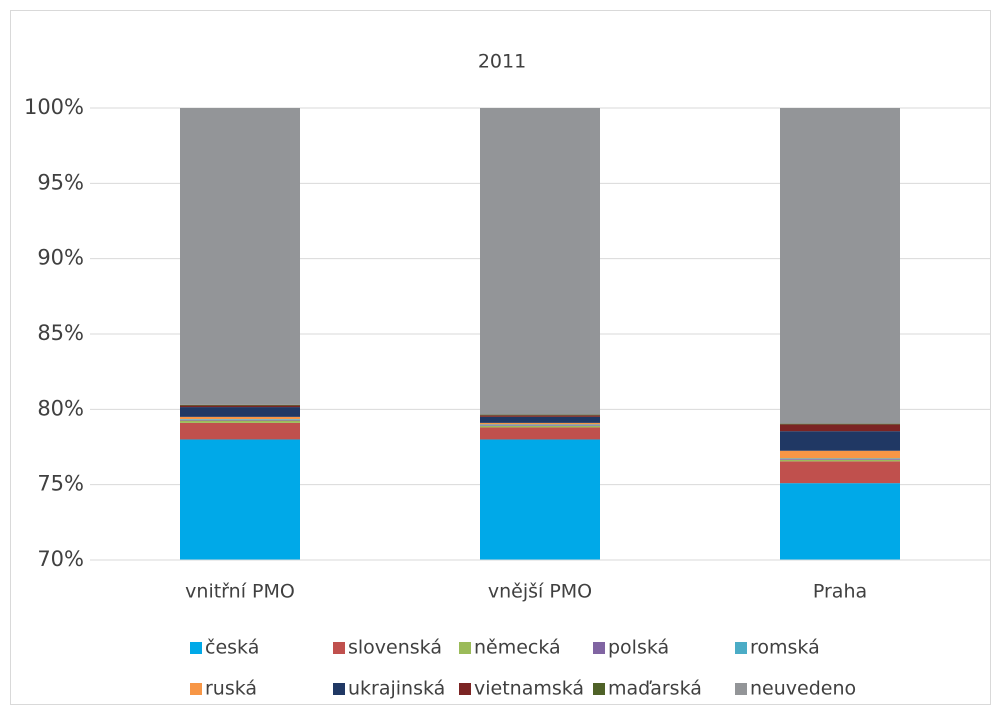  I want to click on y-tick-label: 70%, so click(60, 559).